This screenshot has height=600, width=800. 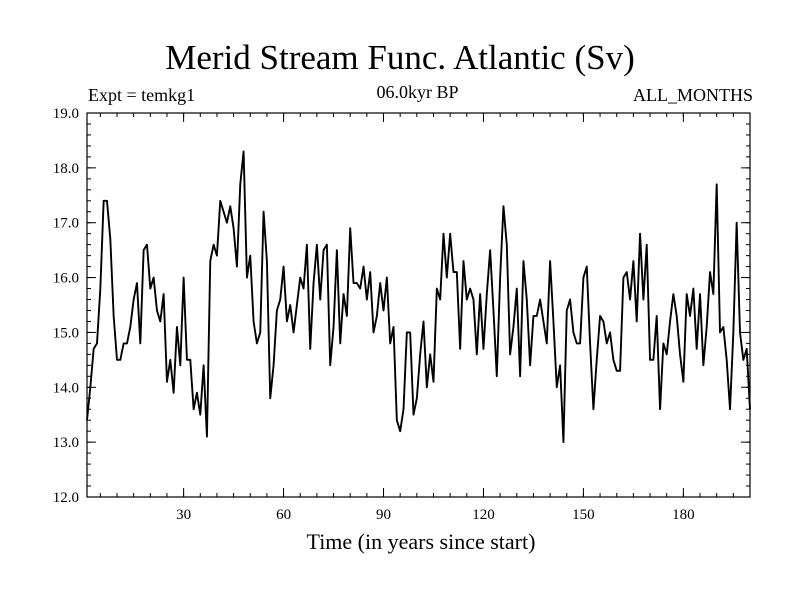 What do you see at coordinates (283, 515) in the screenshot?
I see `x-tick-label: 60` at bounding box center [283, 515].